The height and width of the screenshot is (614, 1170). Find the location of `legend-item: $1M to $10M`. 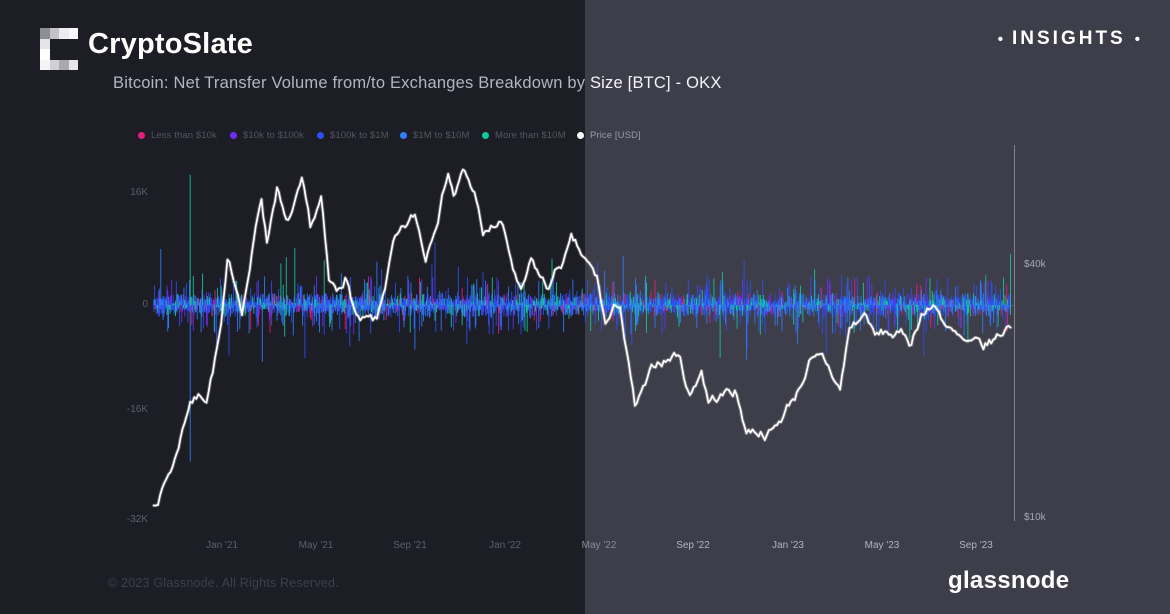

legend-item: $1M to $10M is located at coordinates (435, 135).